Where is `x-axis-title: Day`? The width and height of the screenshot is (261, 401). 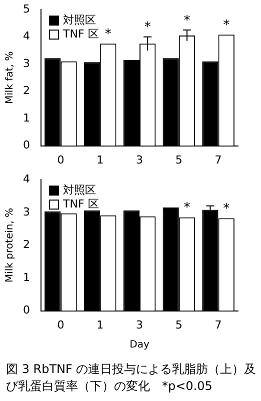
x-axis-title: Day is located at coordinates (140, 345).